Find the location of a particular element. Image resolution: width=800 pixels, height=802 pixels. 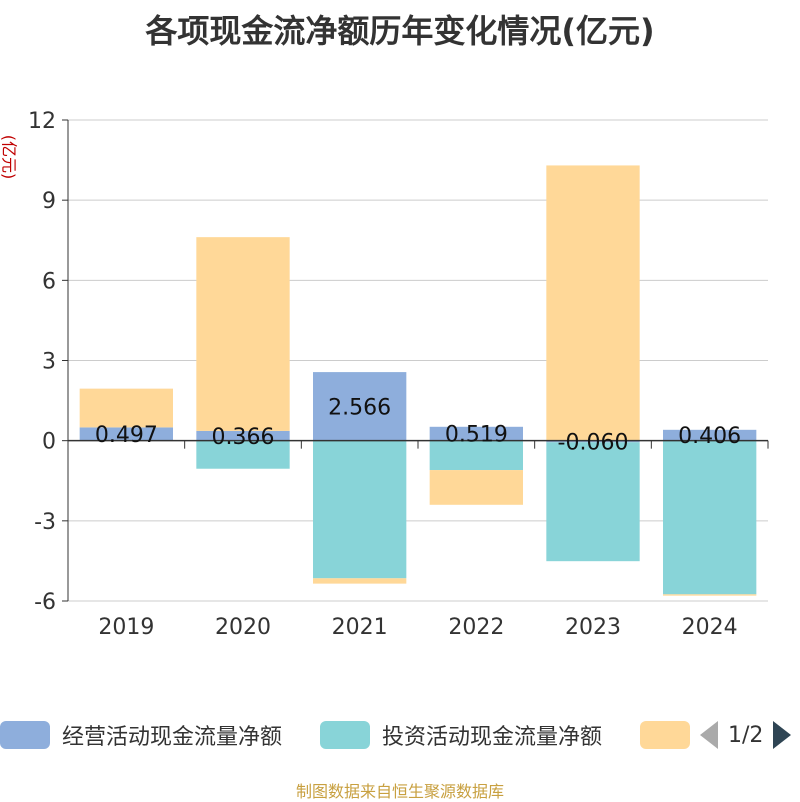

data-label-2022: 0.519 is located at coordinates (476, 435).